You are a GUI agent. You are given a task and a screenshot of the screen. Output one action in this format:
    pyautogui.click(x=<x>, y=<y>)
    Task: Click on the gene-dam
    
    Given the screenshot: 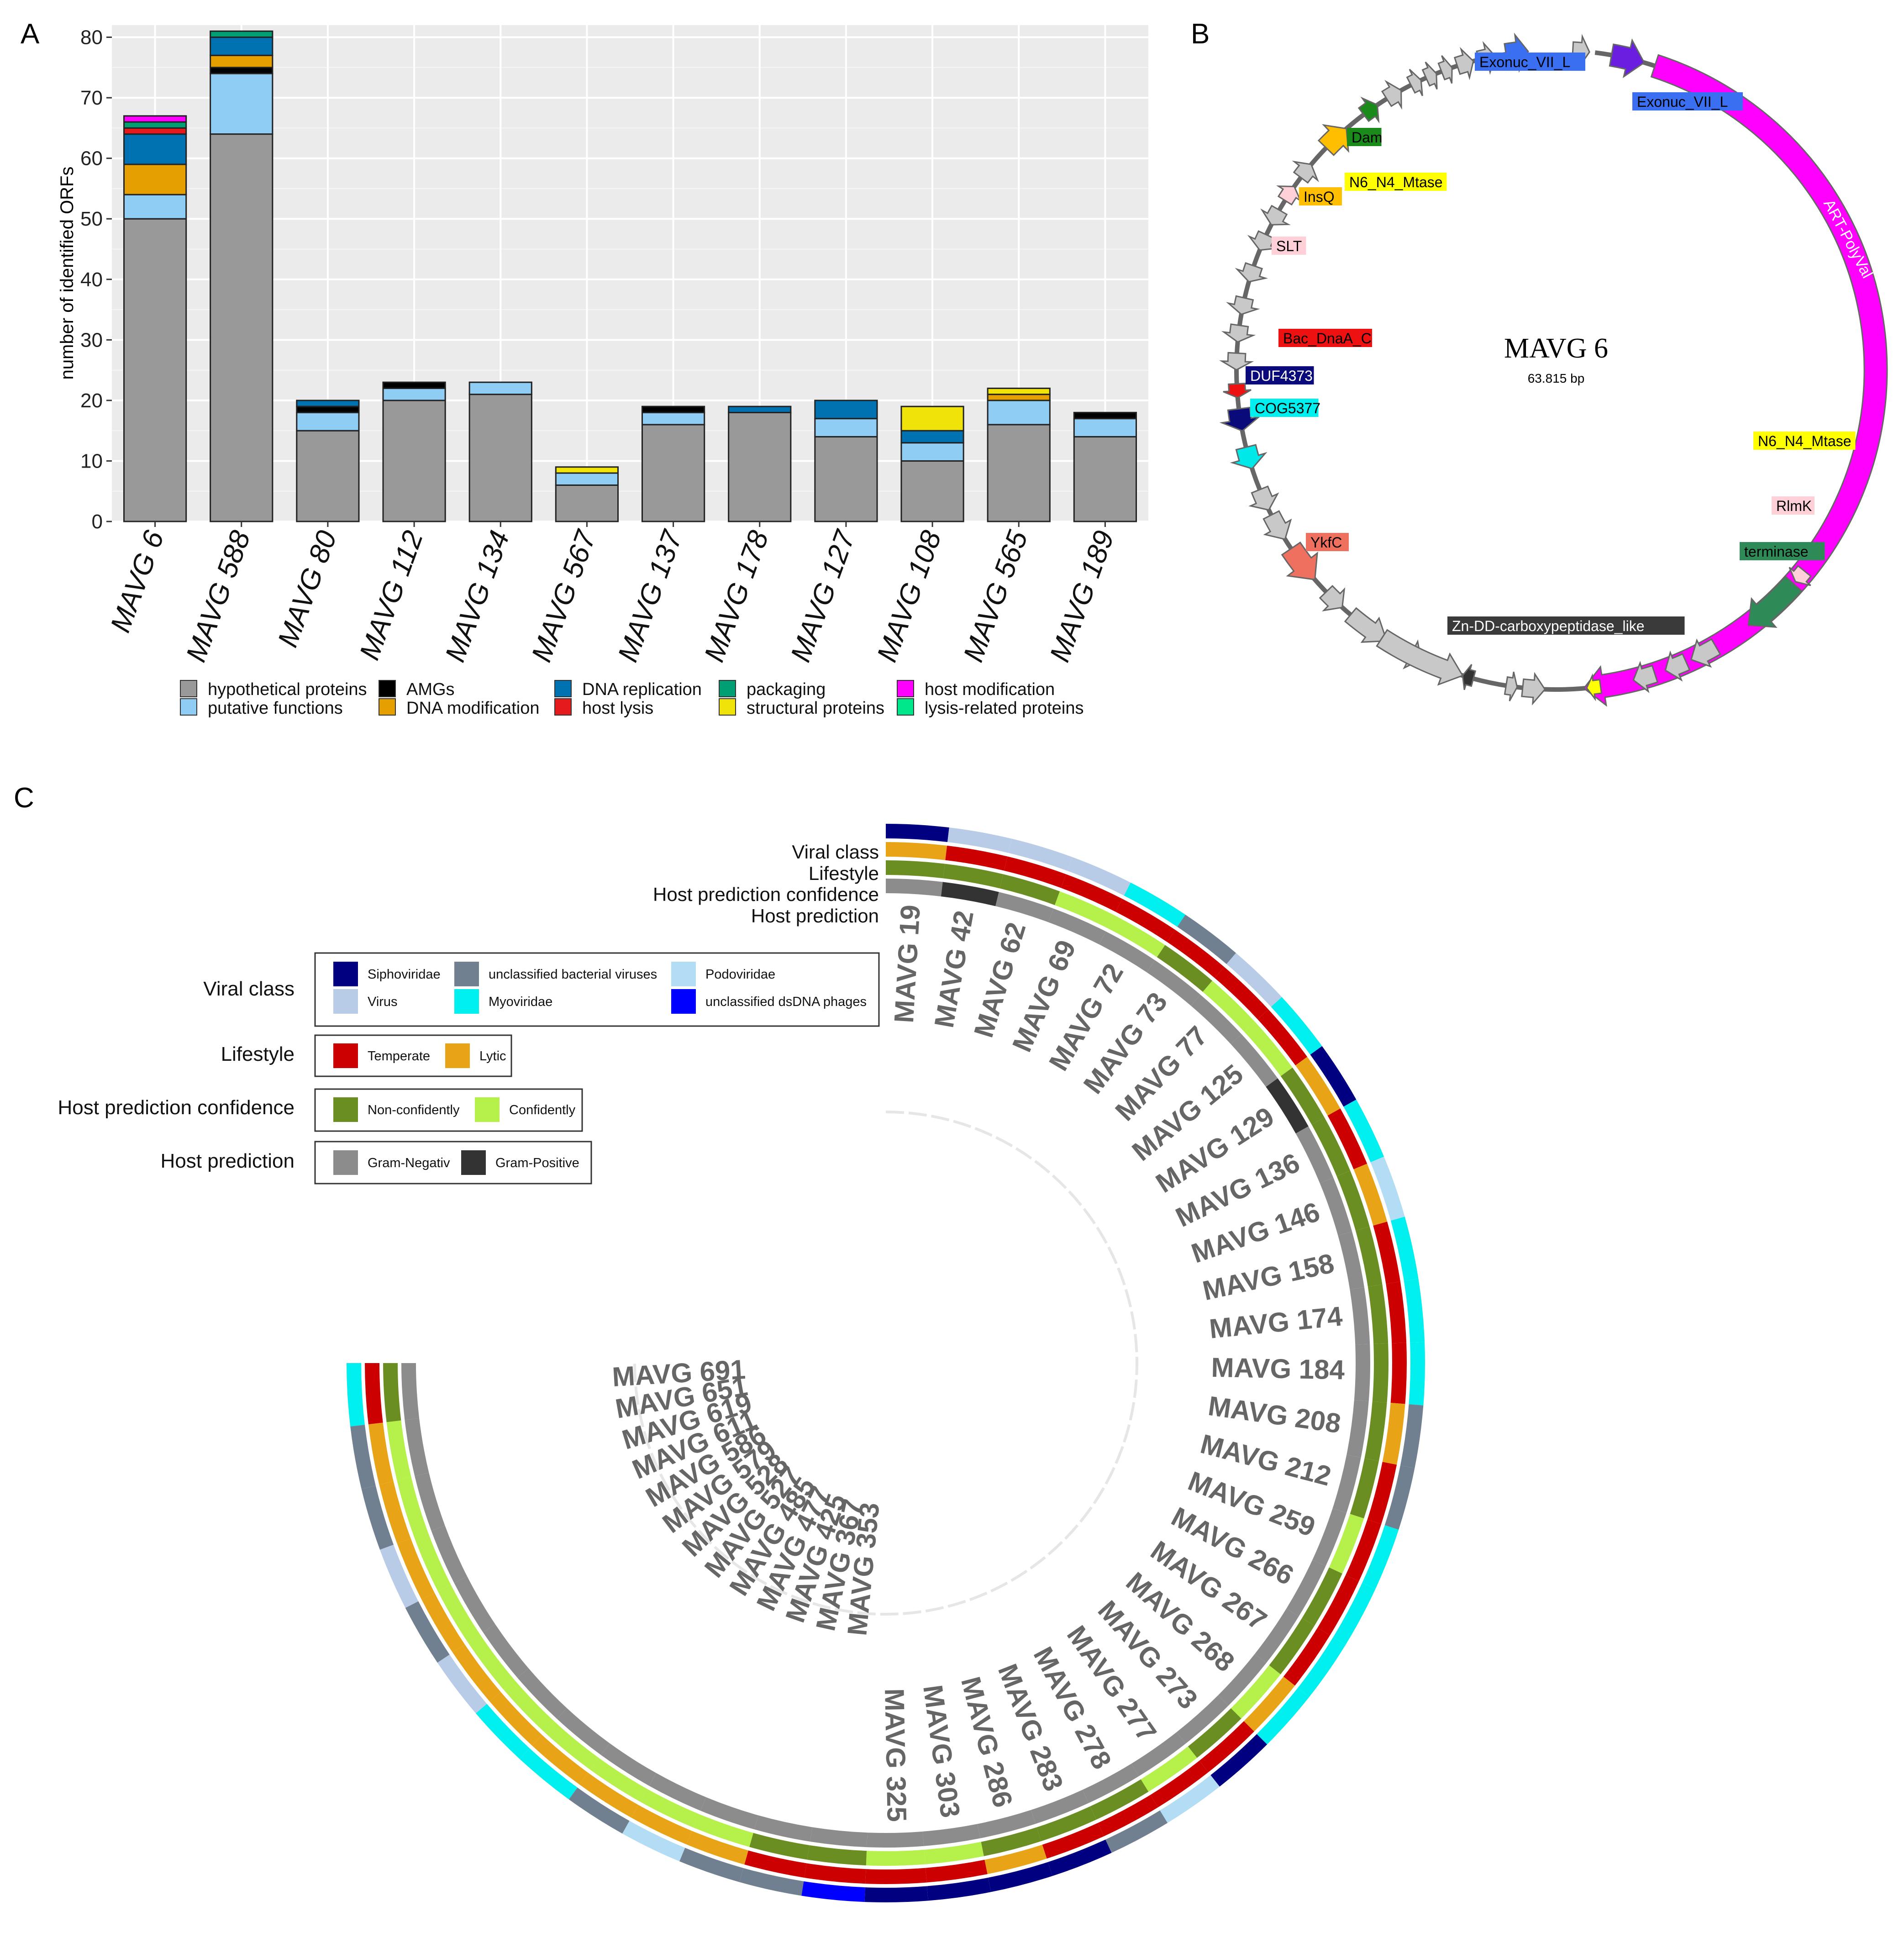 What is the action you would take?
    pyautogui.click(x=1369, y=110)
    